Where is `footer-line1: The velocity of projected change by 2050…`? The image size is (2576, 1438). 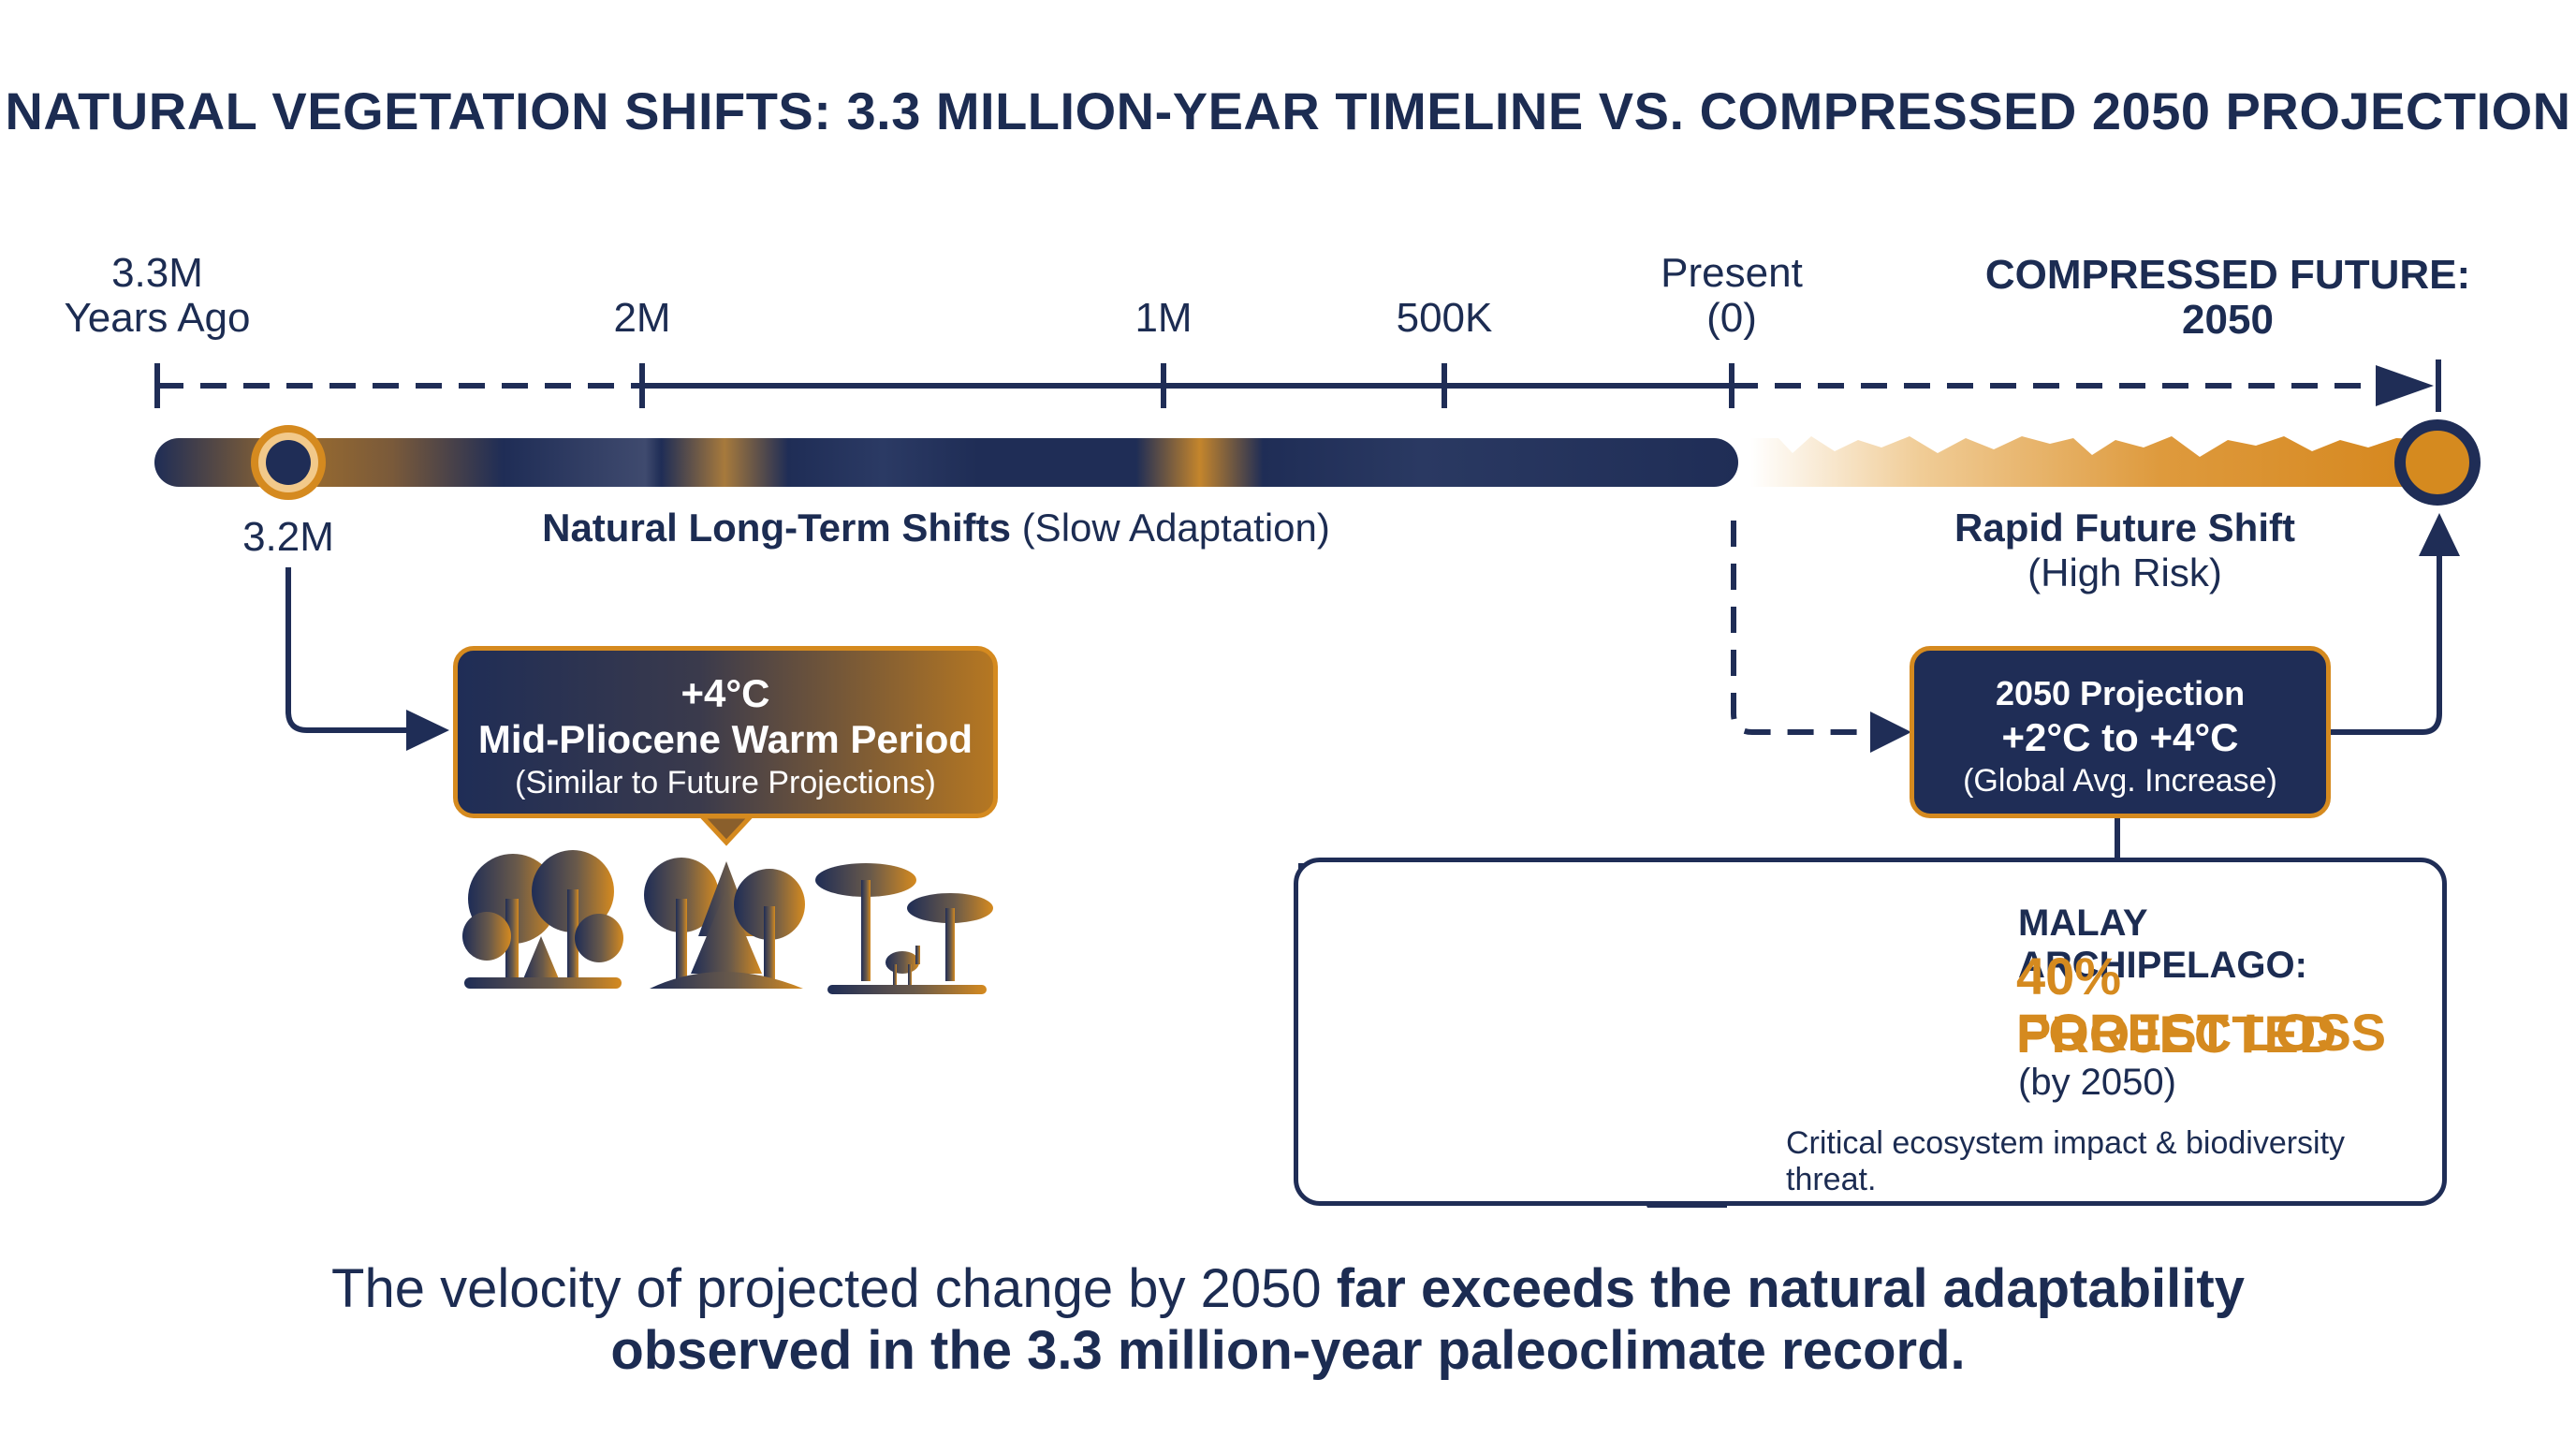 footer-line1: The velocity of projected change by 2050… is located at coordinates (1288, 1289).